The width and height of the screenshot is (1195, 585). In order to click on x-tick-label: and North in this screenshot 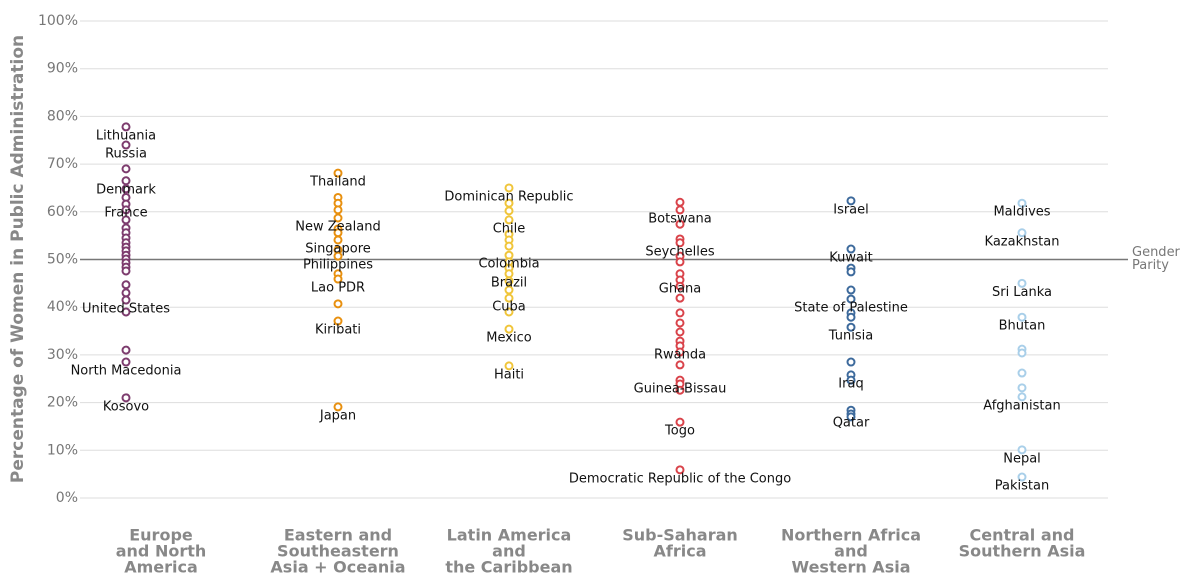, I will do `click(161, 551)`.